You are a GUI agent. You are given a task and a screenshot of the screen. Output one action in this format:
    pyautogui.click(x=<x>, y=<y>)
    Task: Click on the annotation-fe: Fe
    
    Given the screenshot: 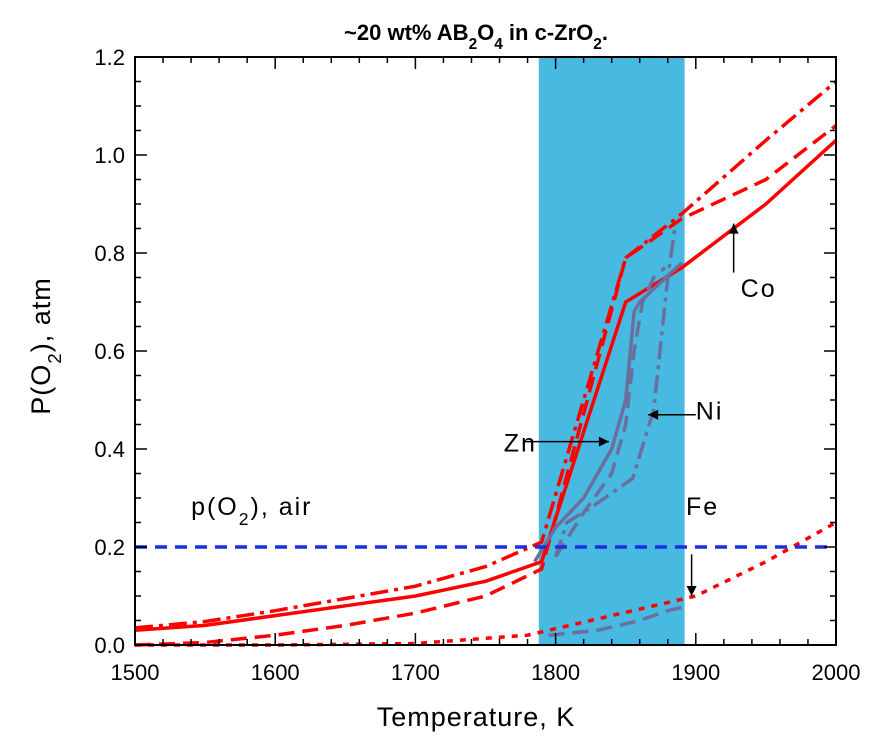 What is the action you would take?
    pyautogui.click(x=702, y=507)
    